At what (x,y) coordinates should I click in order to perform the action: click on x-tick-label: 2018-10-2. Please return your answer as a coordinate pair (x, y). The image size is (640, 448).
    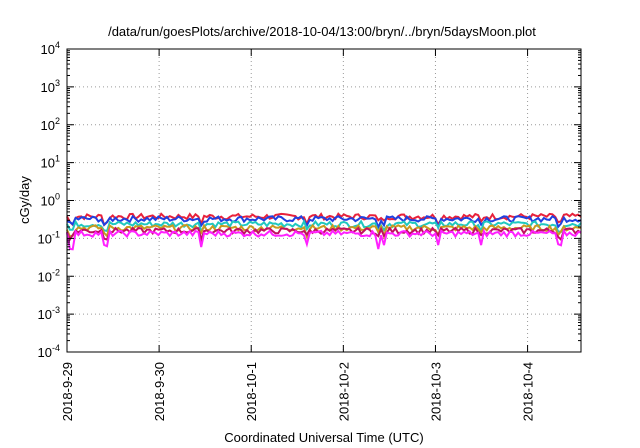
    Looking at the image, I should click on (343, 391).